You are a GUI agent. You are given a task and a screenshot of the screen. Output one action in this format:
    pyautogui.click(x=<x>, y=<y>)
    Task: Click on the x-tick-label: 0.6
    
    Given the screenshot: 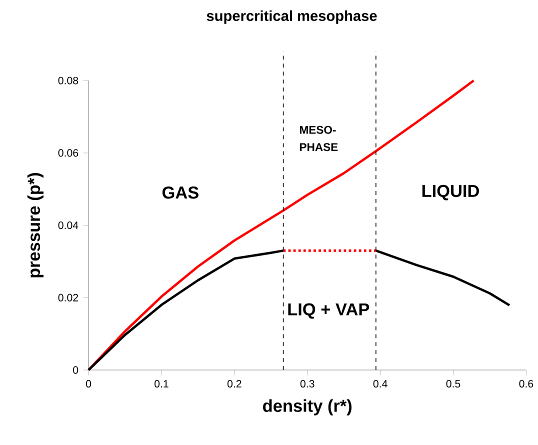 What is the action you would take?
    pyautogui.click(x=526, y=384)
    